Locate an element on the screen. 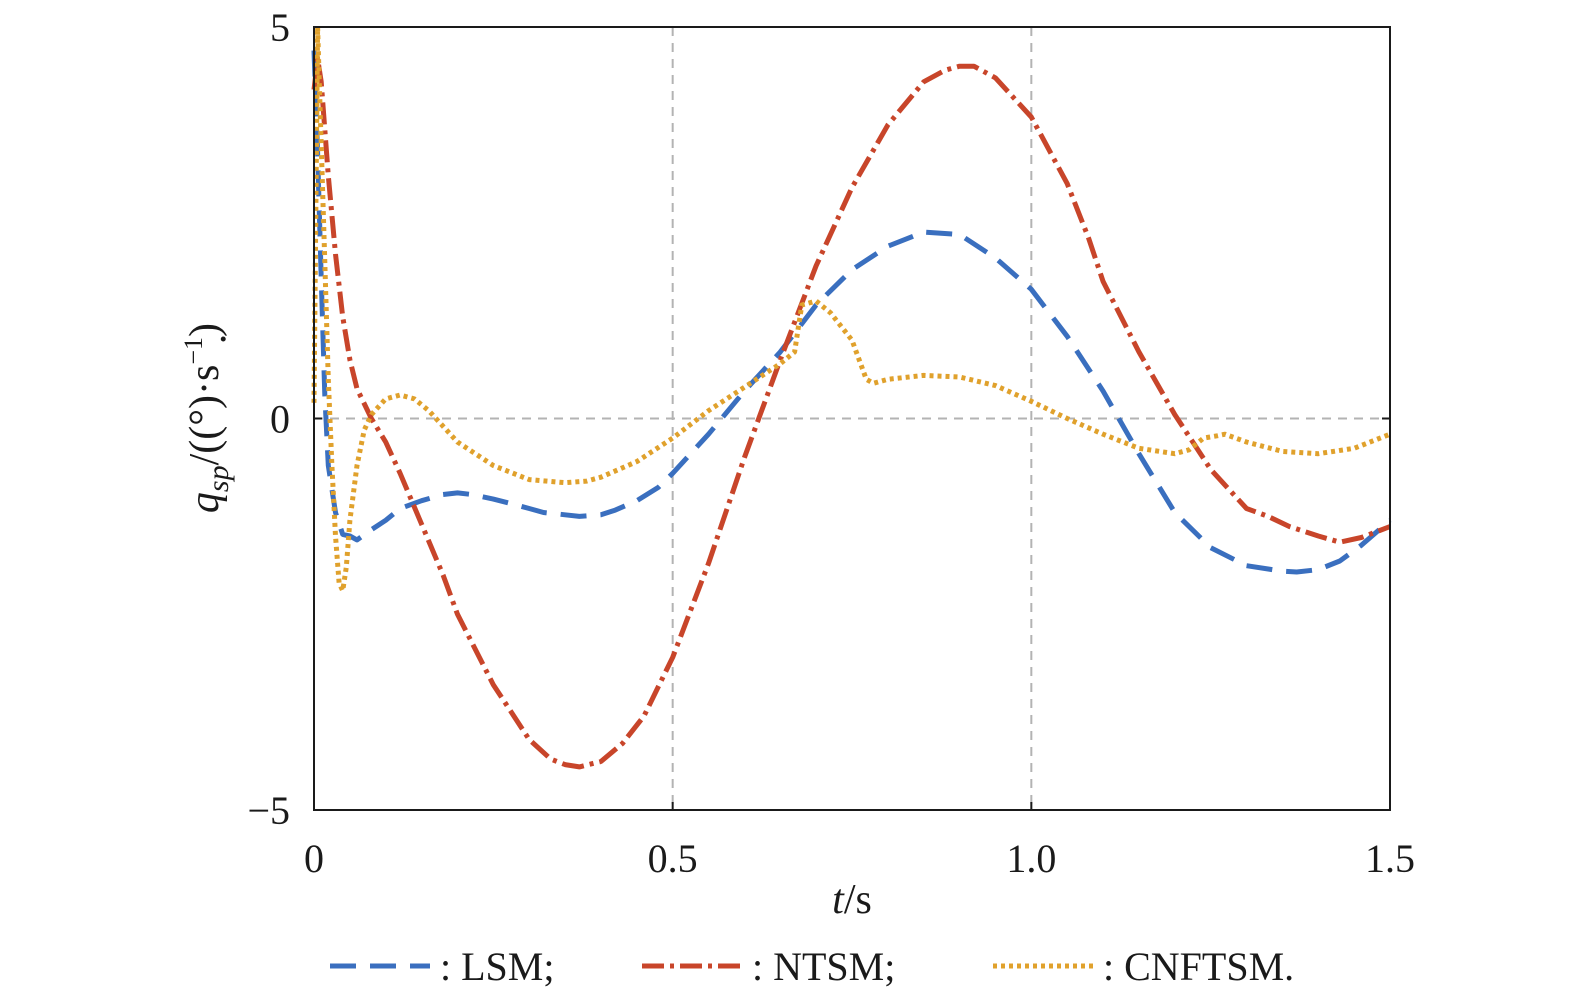  y-axis-label: qsp/((°)·s−1) is located at coordinates (207, 418).